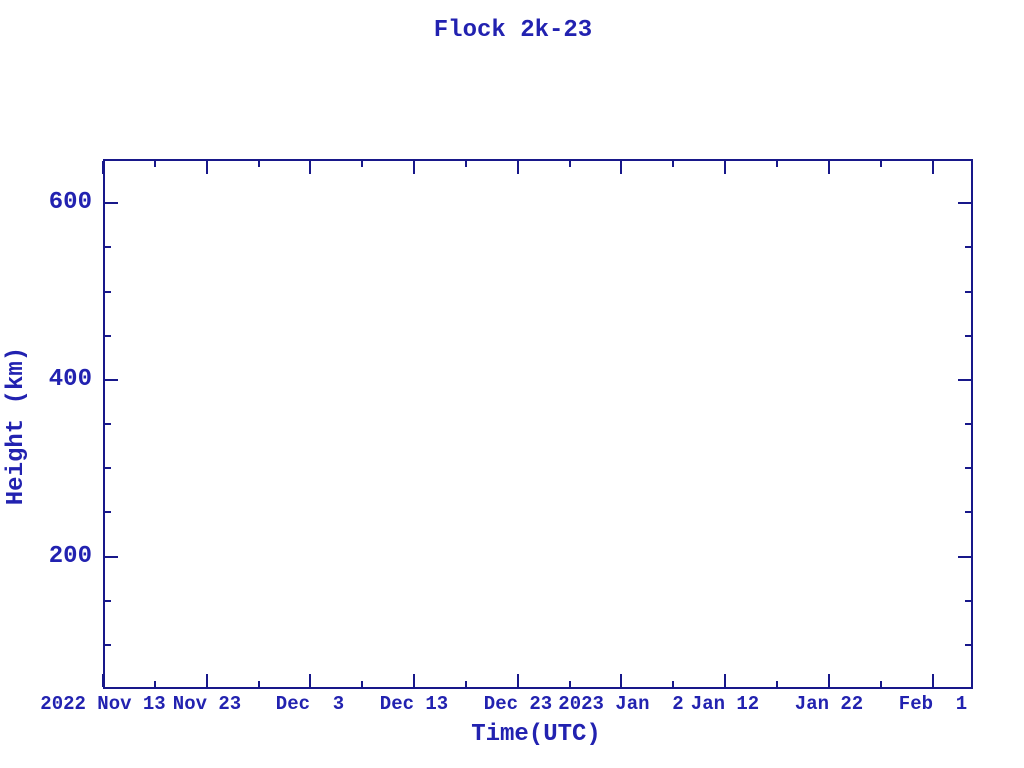 The image size is (1024, 768). What do you see at coordinates (103, 704) in the screenshot?
I see `x-tick-label: 2022 Nov 13` at bounding box center [103, 704].